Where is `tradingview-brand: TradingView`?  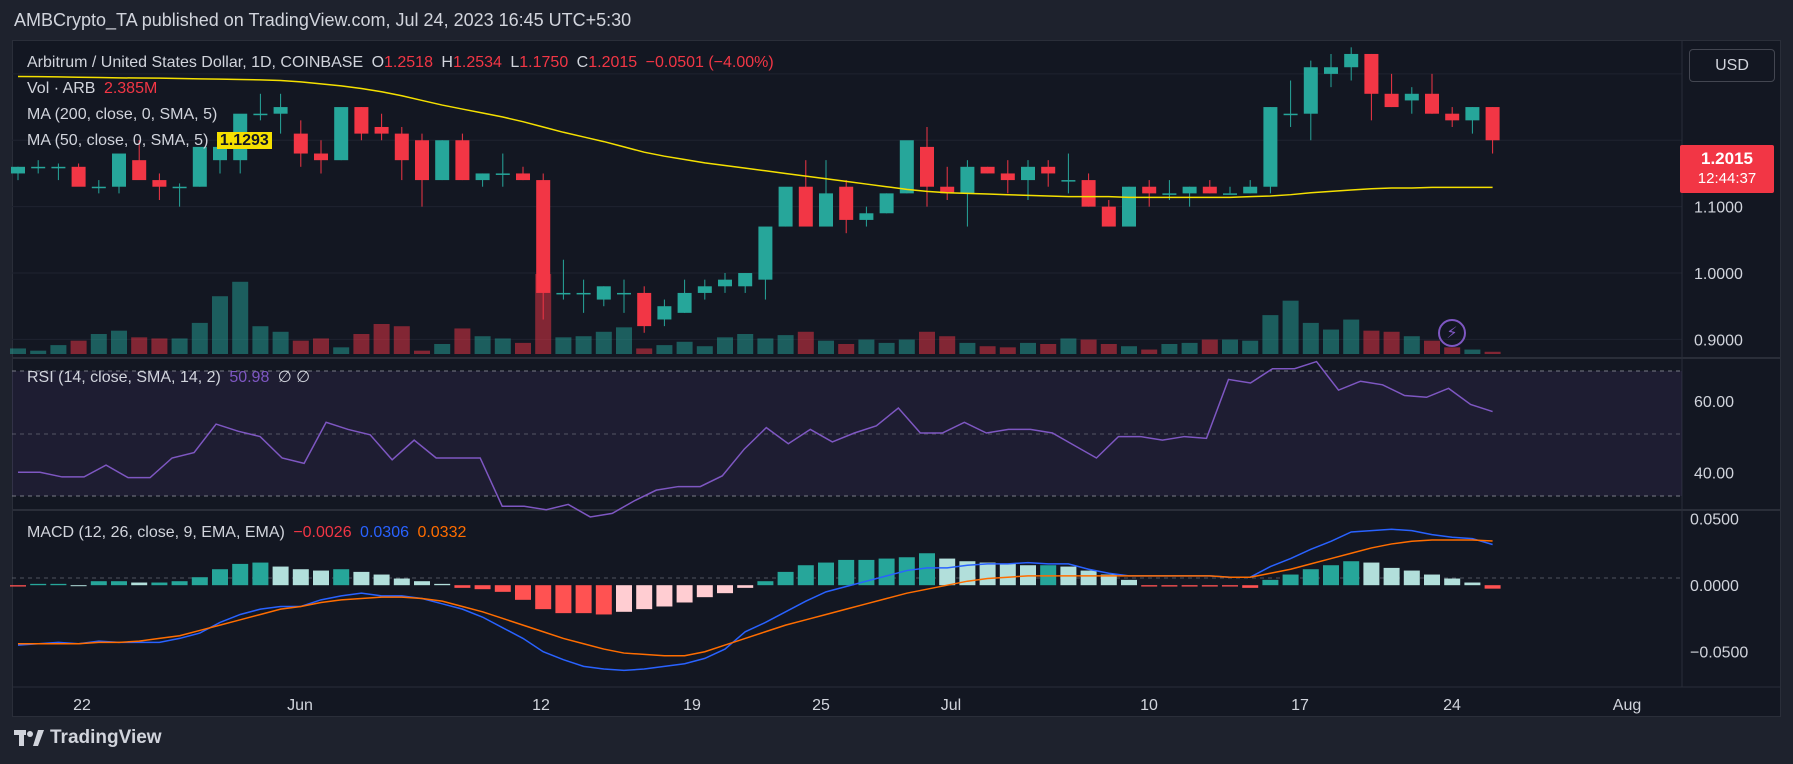
tradingview-brand: TradingView is located at coordinates (88, 738).